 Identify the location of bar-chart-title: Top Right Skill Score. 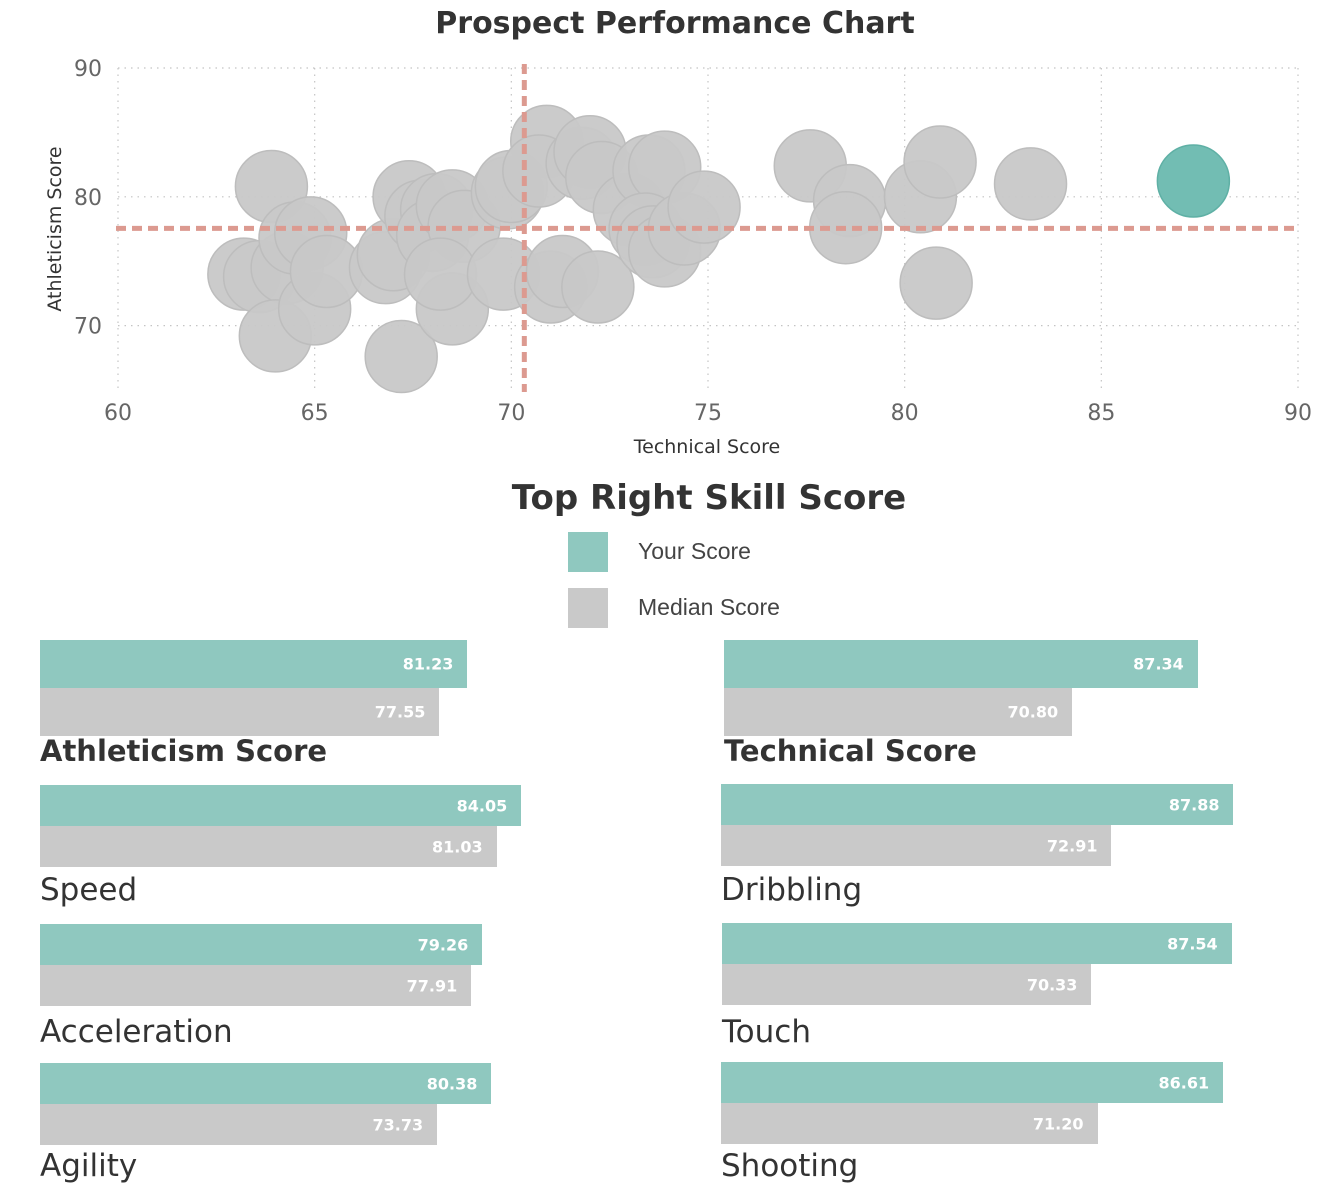
(709, 498).